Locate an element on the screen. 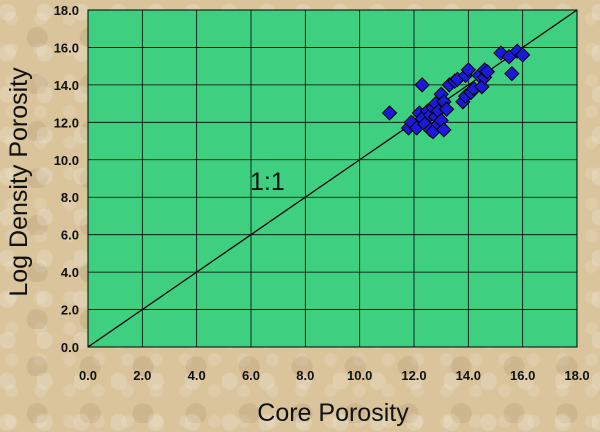 This screenshot has height=432, width=600. x-tick-label: 18.0 is located at coordinates (576, 375).